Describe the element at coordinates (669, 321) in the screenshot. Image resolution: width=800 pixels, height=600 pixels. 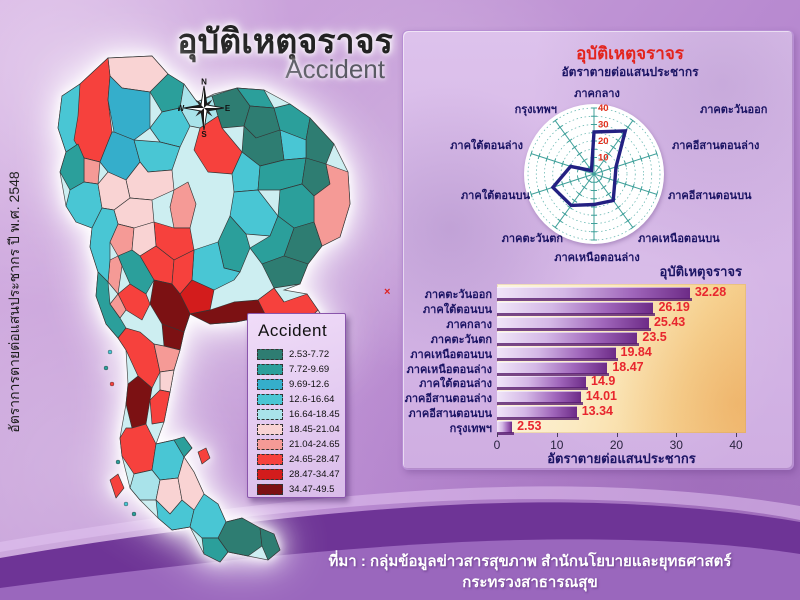
I see `bar-value-label: 25.43` at that location.